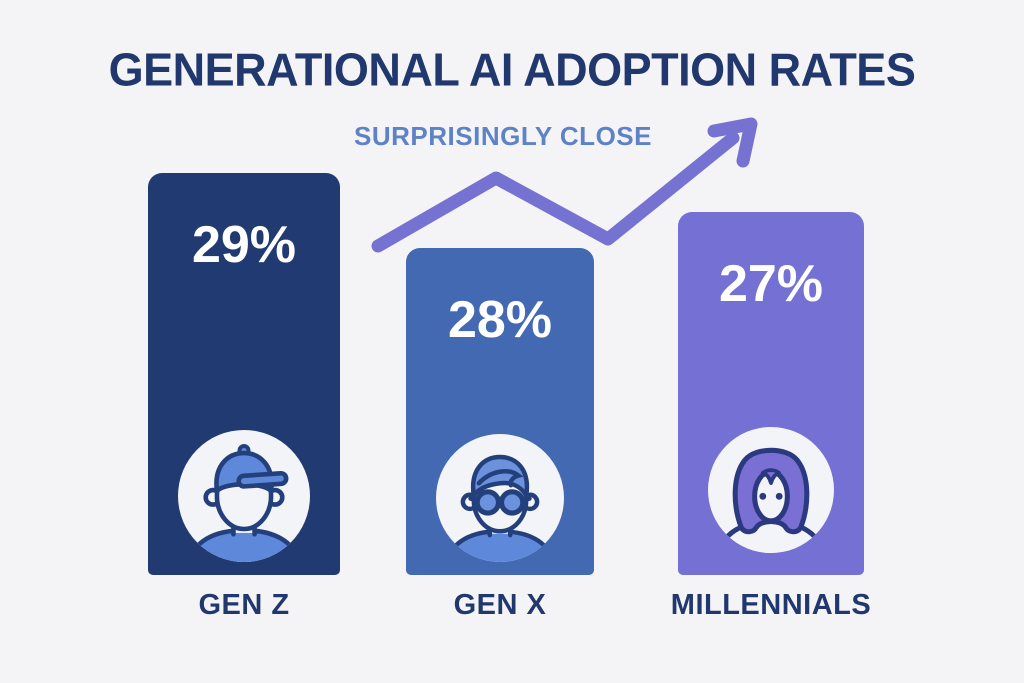 This screenshot has width=1024, height=683. Describe the element at coordinates (500, 498) in the screenshot. I see `gen-x-avatar-icon` at that location.